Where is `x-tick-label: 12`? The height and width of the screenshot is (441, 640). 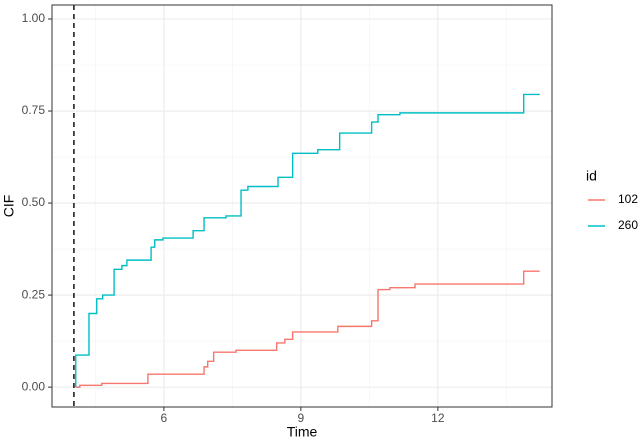 x-tick-label: 12 is located at coordinates (438, 418).